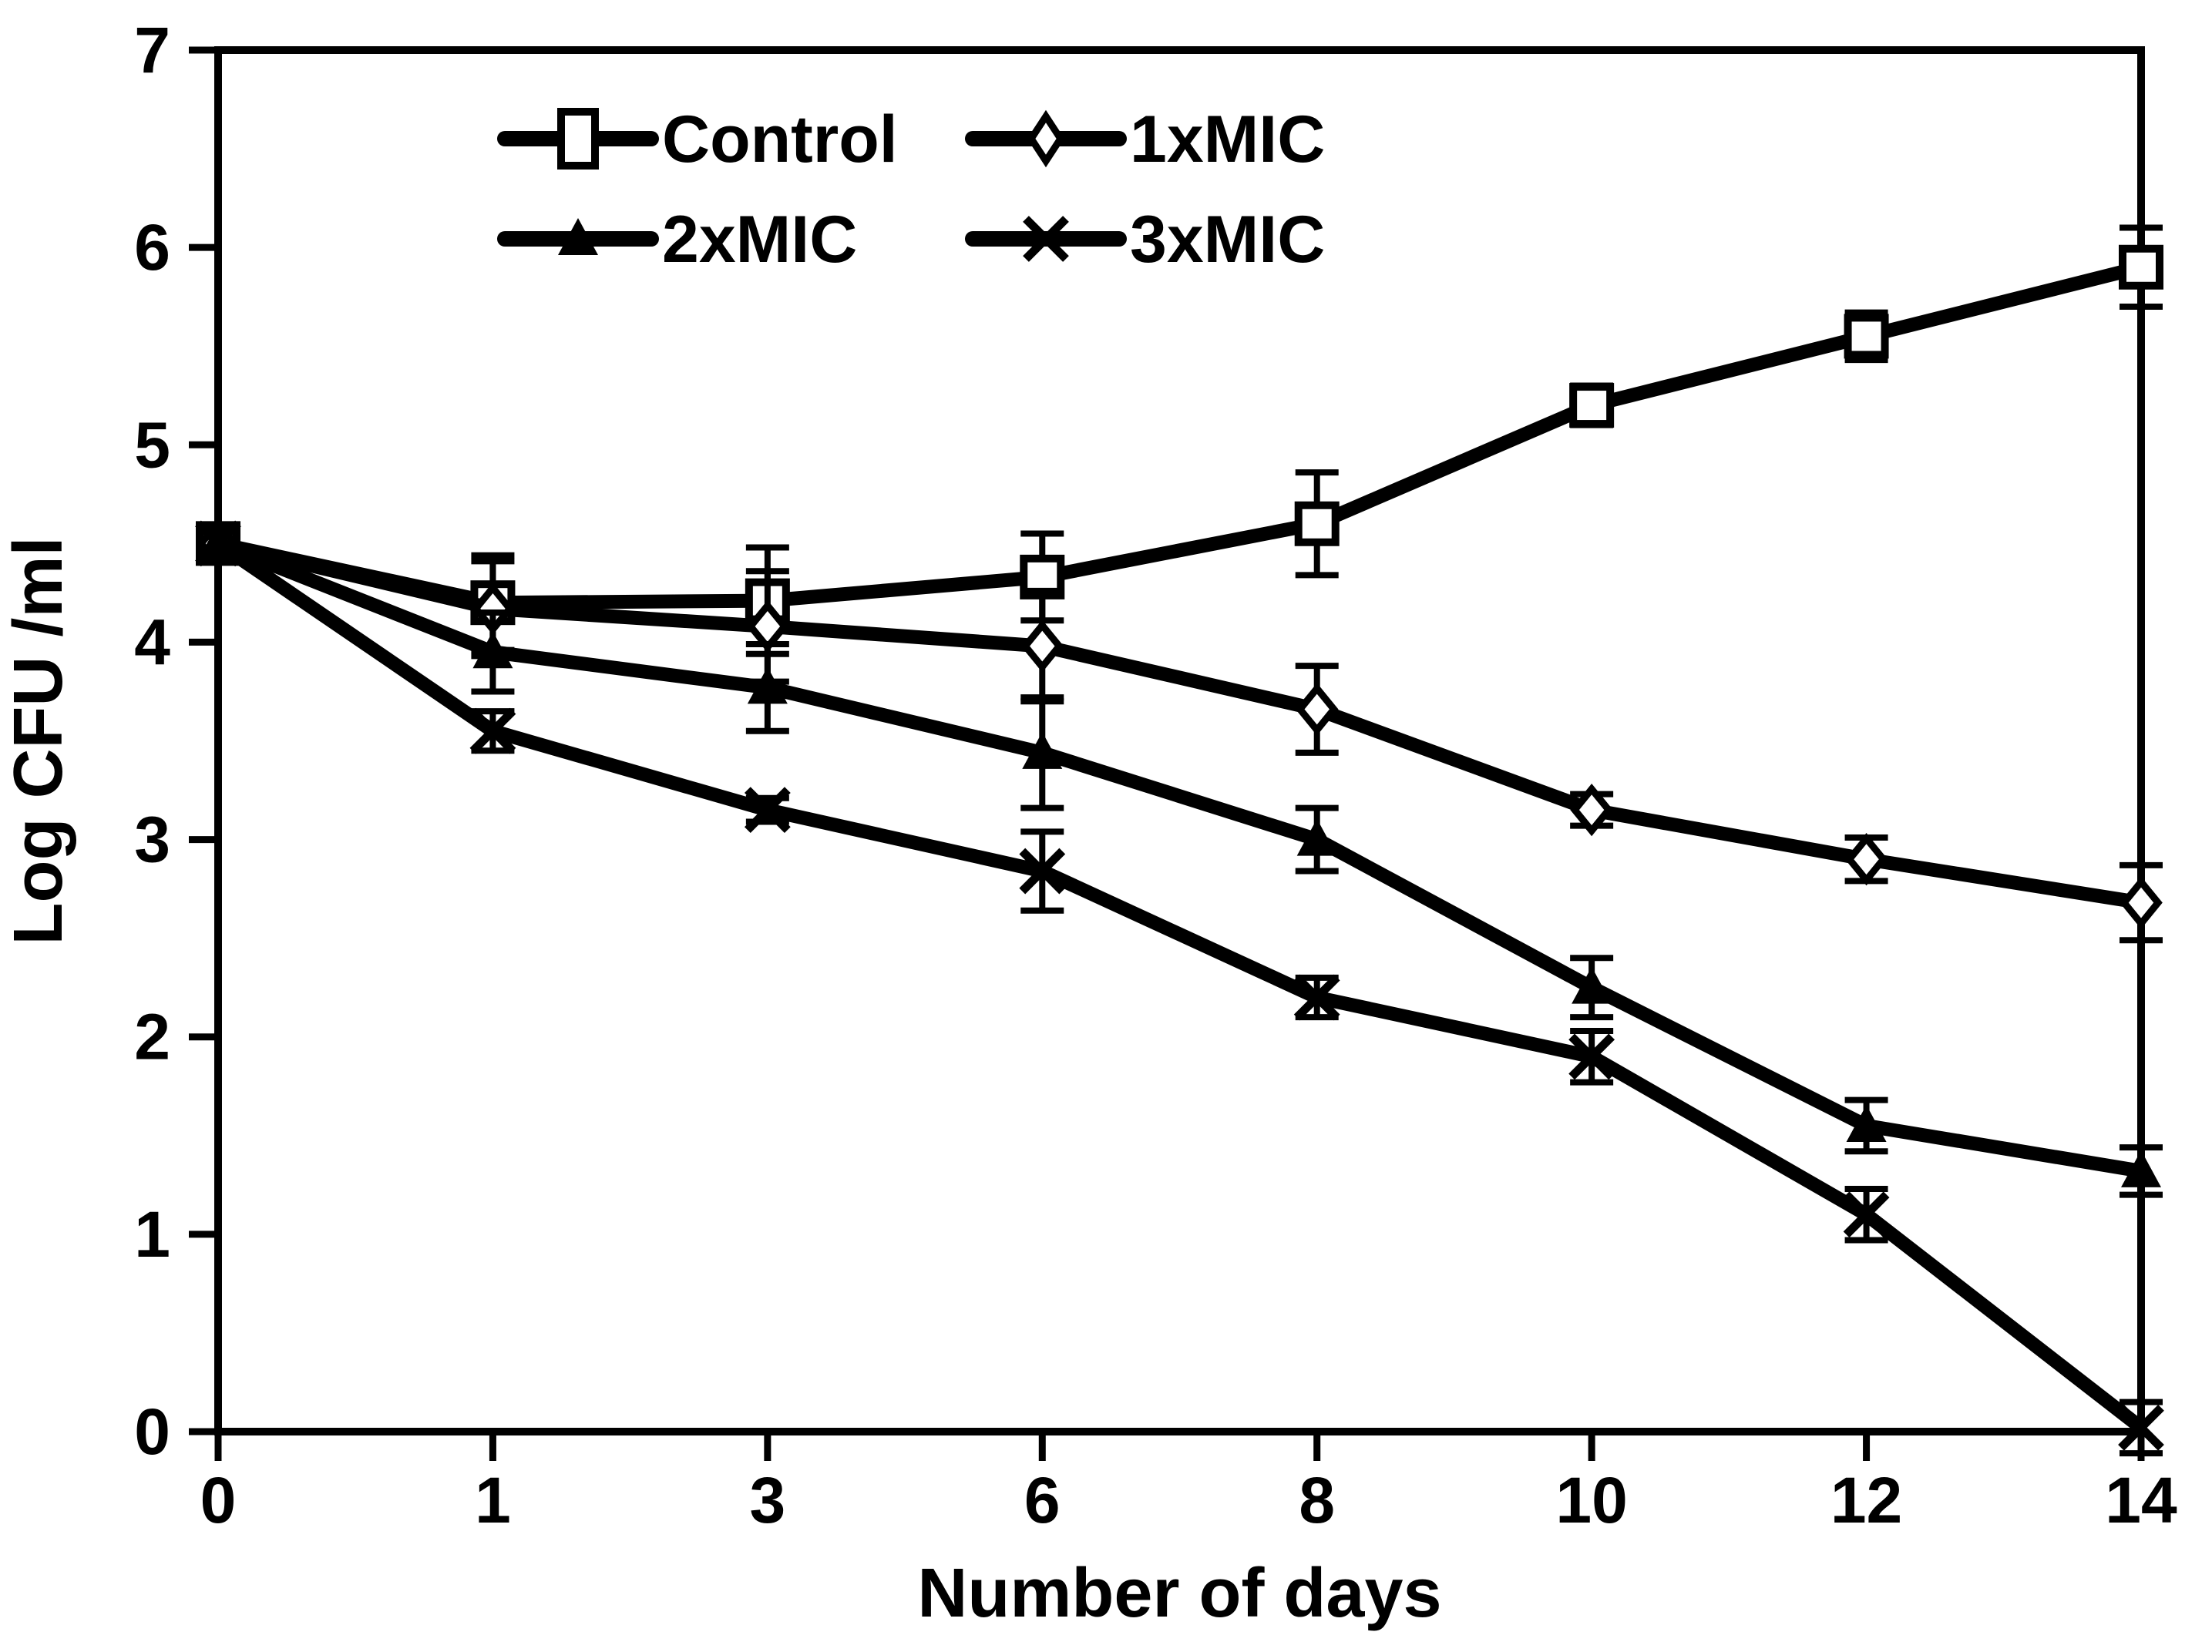 This screenshot has height=1652, width=2212. I want to click on y-tick-label: 7, so click(152, 50).